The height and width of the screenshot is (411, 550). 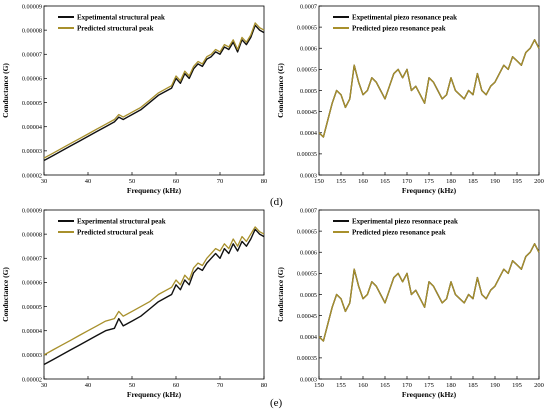 What do you see at coordinates (405, 222) in the screenshot?
I see `legend-label-0: Experimental piezo resonnace peak` at bounding box center [405, 222].